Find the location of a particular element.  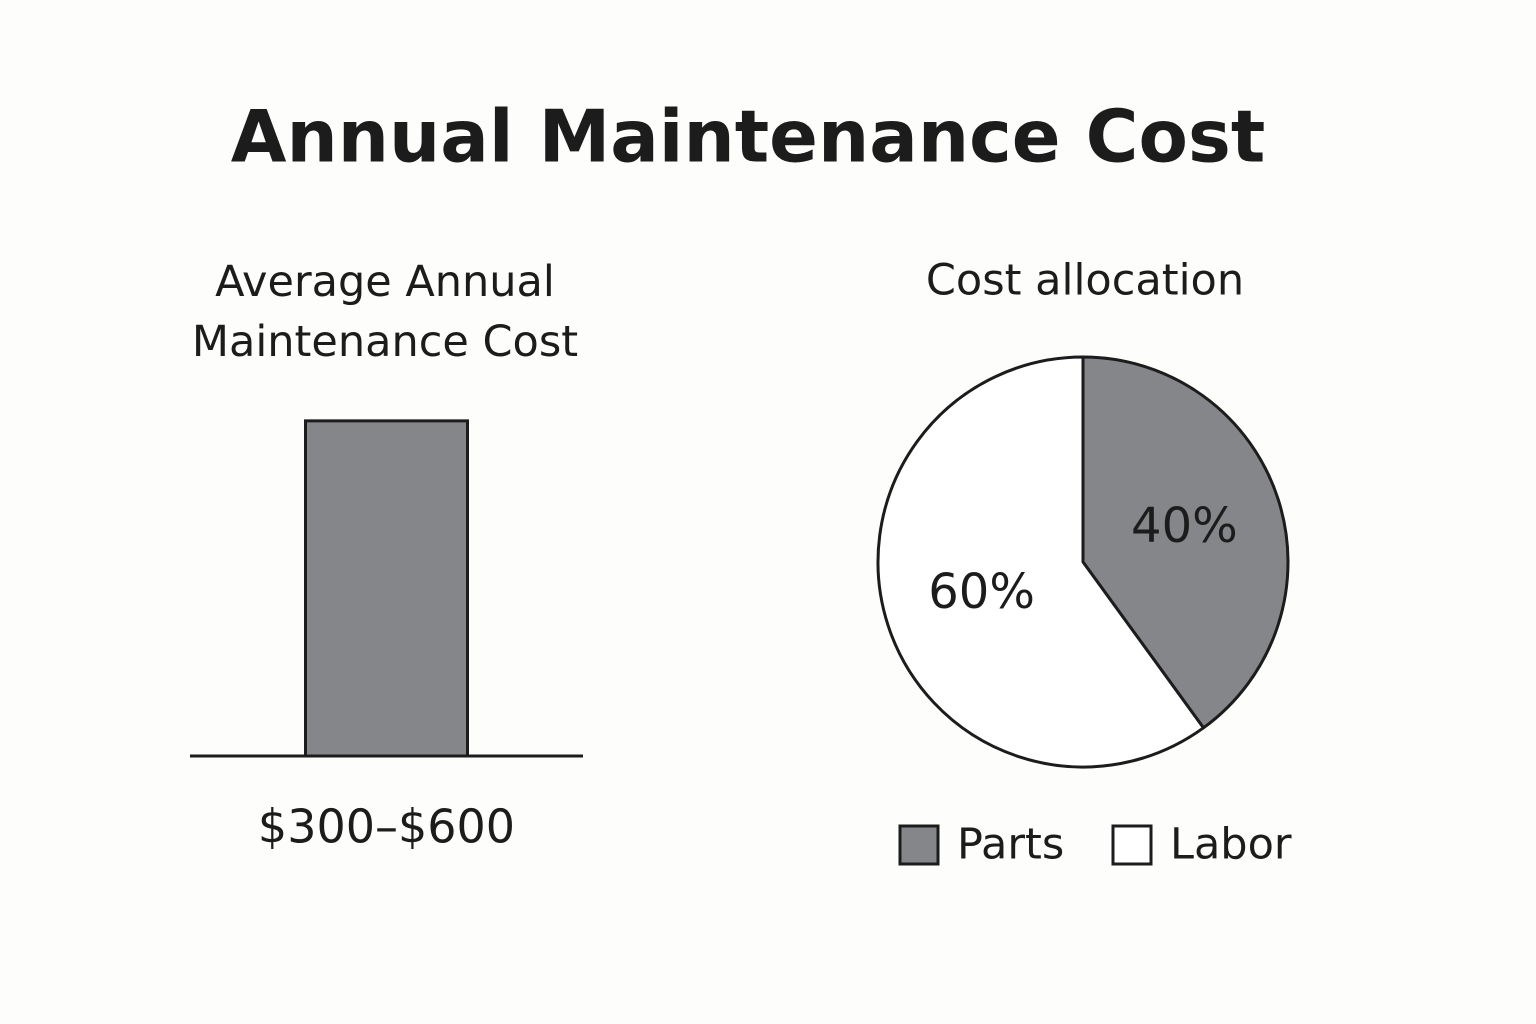

bar is located at coordinates (386, 588).